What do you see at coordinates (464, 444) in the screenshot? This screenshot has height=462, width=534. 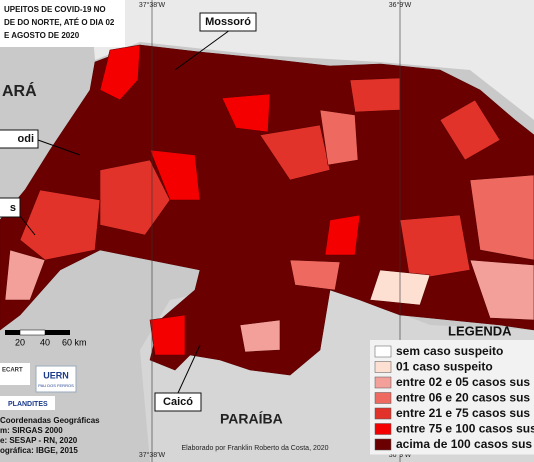 I see `legend-label: acima de 100 casos sus` at bounding box center [464, 444].